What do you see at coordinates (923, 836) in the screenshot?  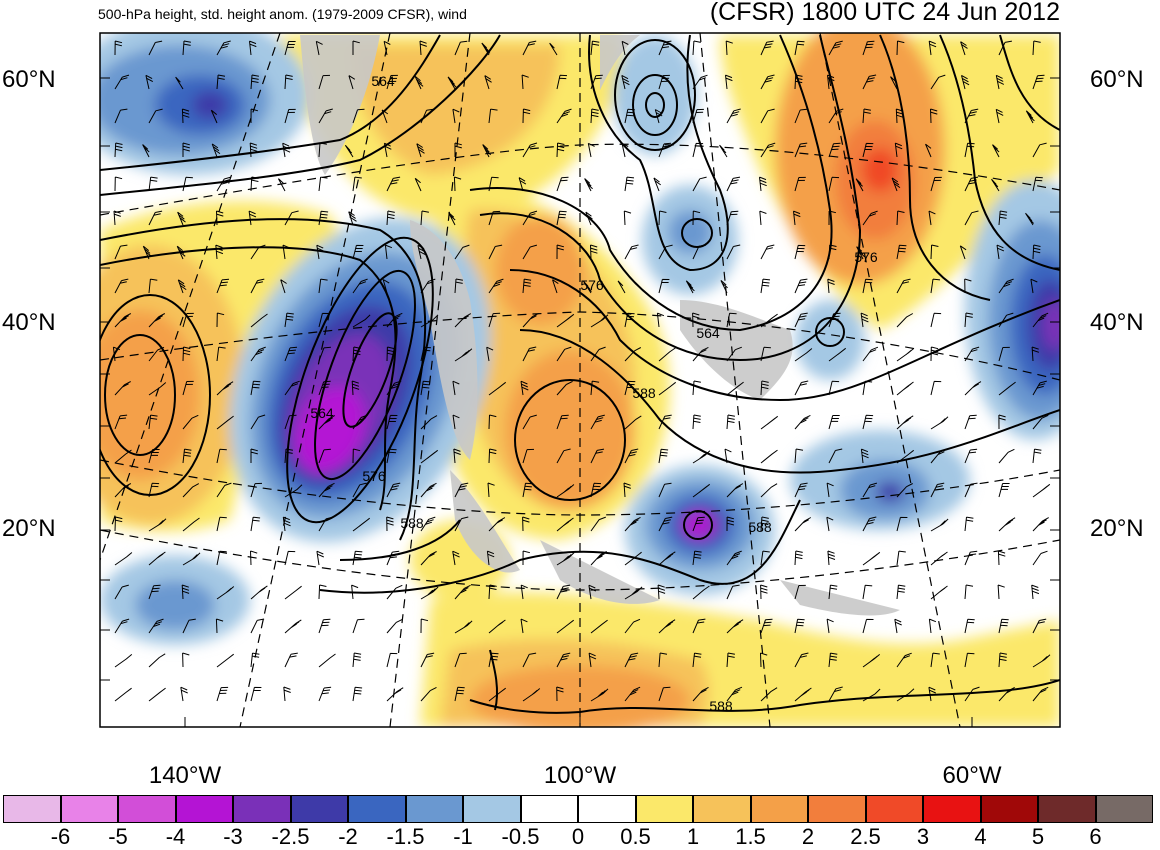 I see `colorbar-tick-label: 3` at bounding box center [923, 836].